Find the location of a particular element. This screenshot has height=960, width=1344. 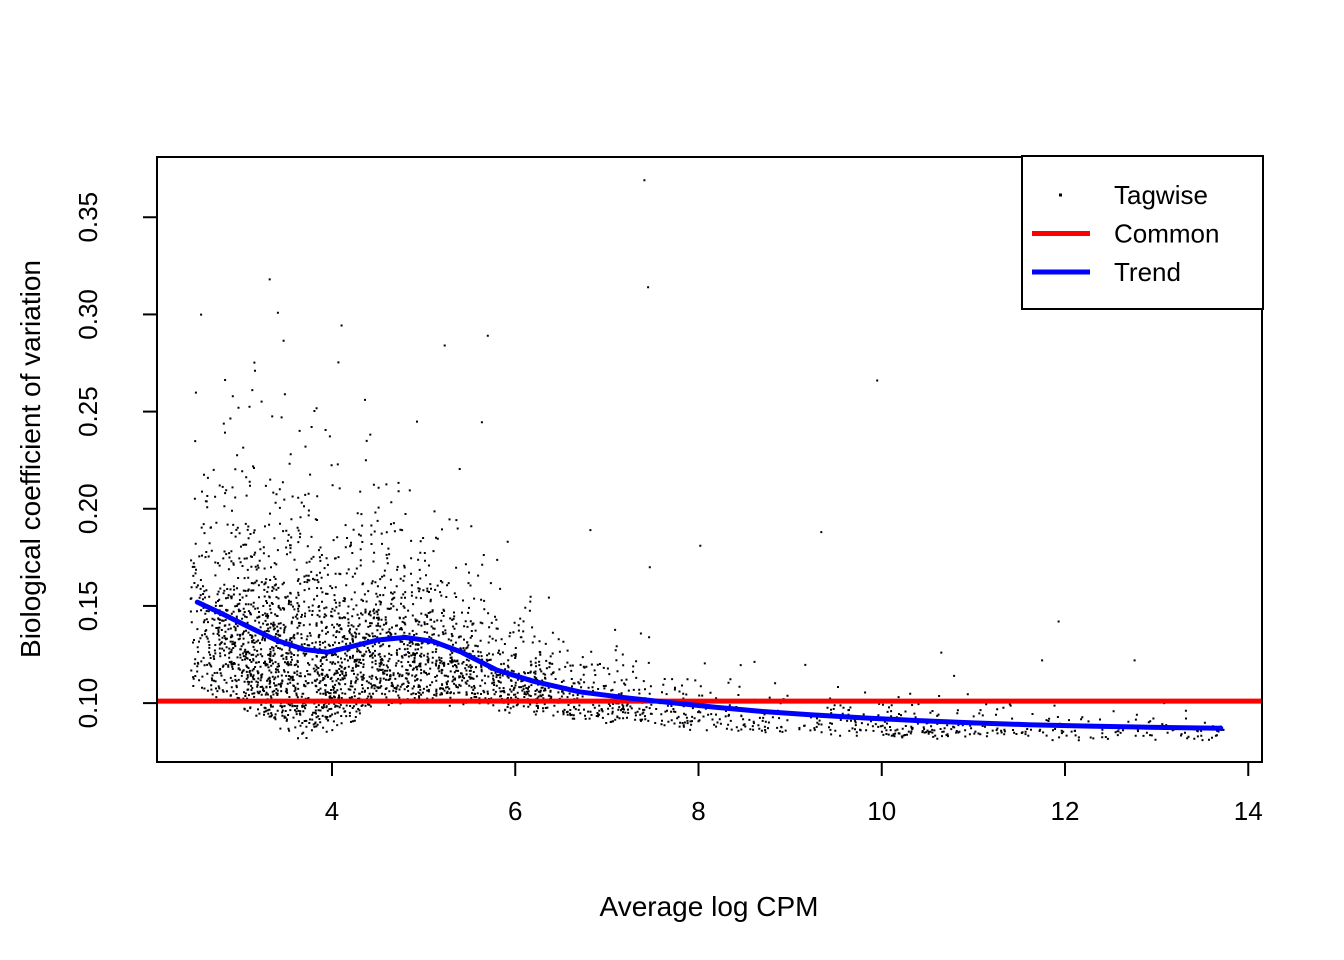

y-tick-label: 0.10 is located at coordinates (88, 703).